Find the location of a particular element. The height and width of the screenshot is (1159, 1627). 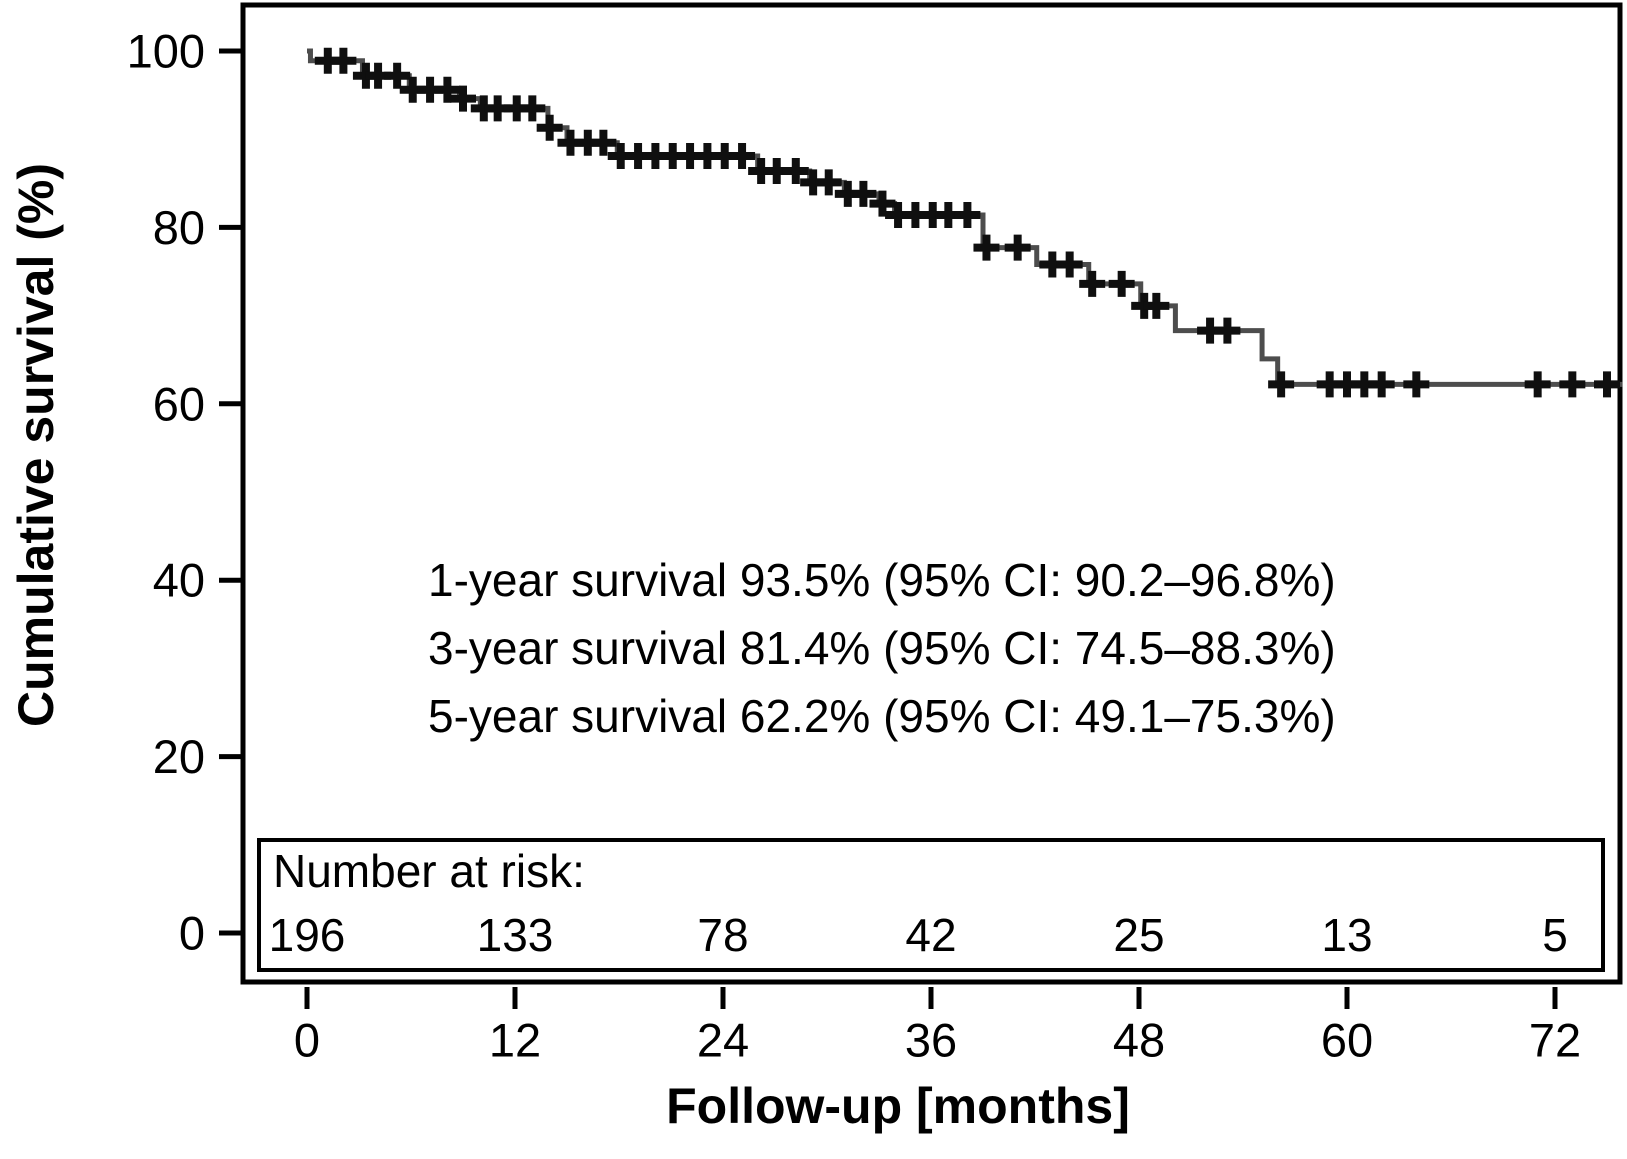

x-tick-label: 12 is located at coordinates (515, 1040).